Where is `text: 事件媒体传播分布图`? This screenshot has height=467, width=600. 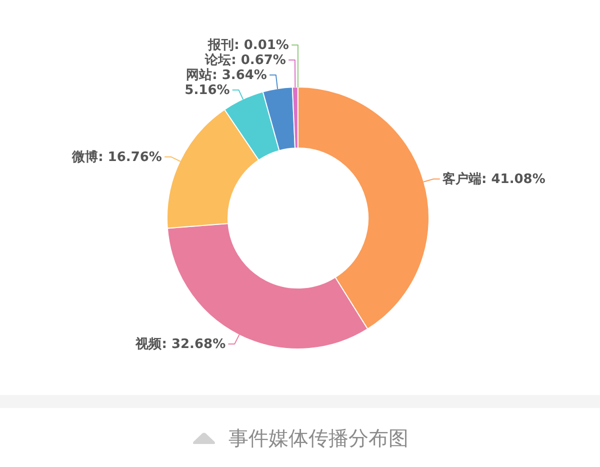
text: 事件媒体传播分布图 is located at coordinates (318, 438).